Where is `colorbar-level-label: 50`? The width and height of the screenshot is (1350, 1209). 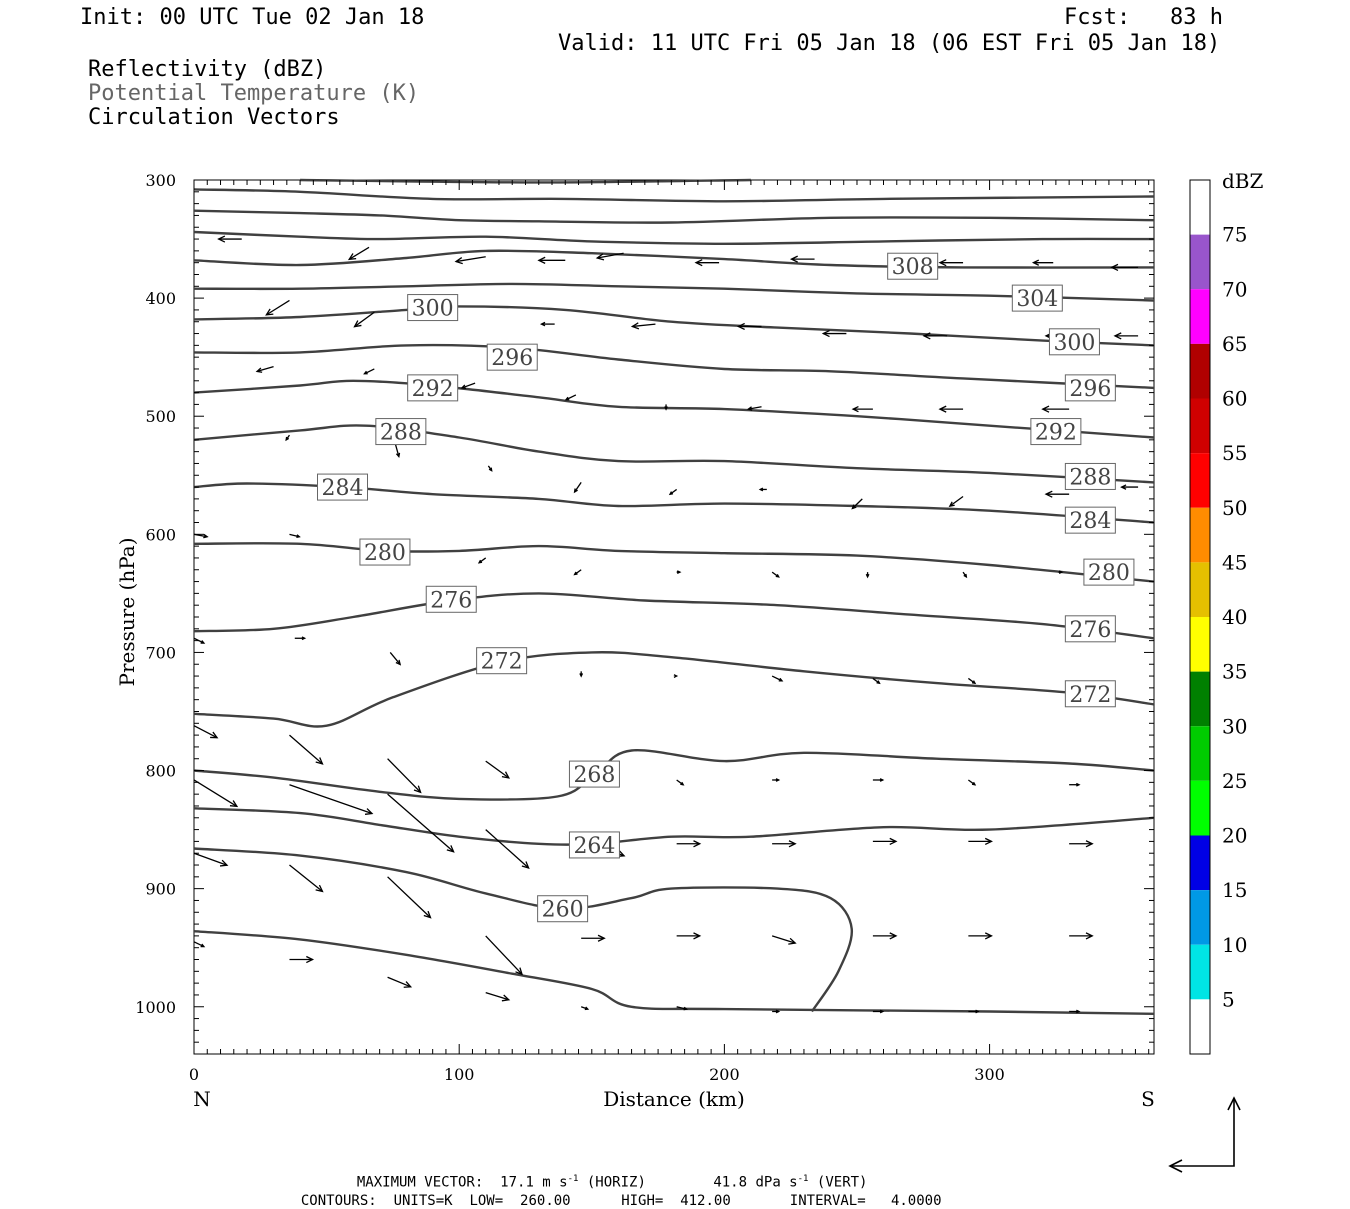
colorbar-level-label: 50 is located at coordinates (1234, 508).